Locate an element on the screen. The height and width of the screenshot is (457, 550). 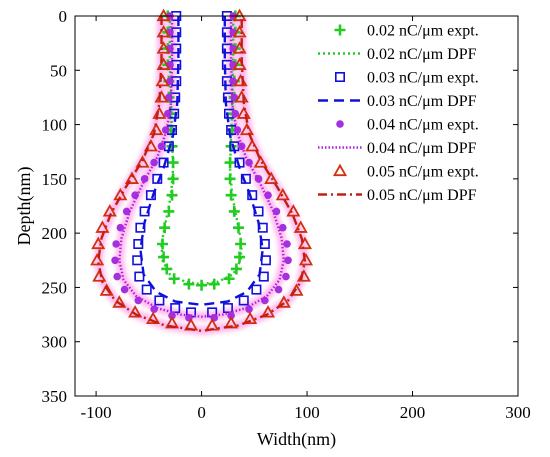
legend-item: 0.04 nC/μm DPF is located at coordinates (397, 148).